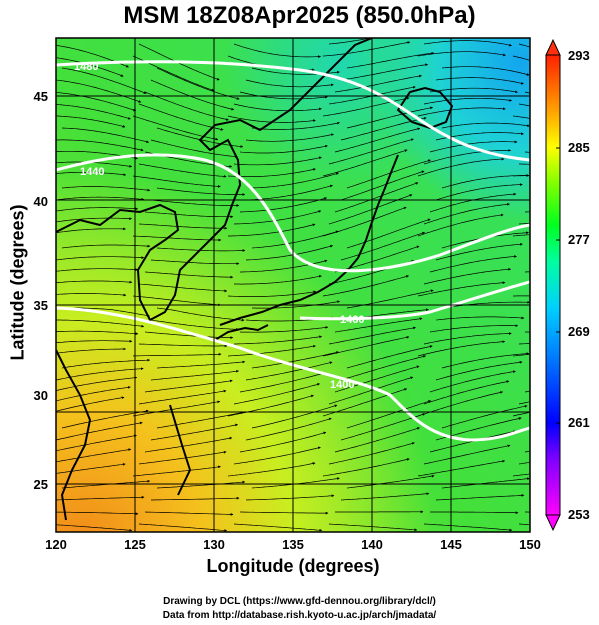 Image resolution: width=599 pixels, height=625 pixels. I want to click on colorbar-min-arrow, so click(553, 523).